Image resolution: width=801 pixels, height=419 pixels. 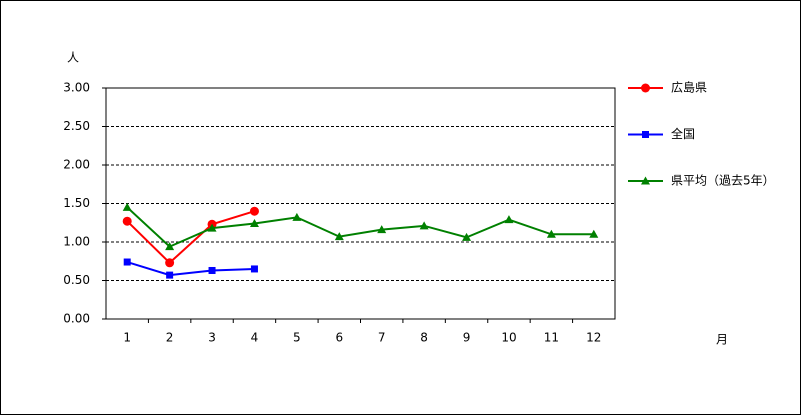 What do you see at coordinates (382, 338) in the screenshot?
I see `x-tick-label: 7` at bounding box center [382, 338].